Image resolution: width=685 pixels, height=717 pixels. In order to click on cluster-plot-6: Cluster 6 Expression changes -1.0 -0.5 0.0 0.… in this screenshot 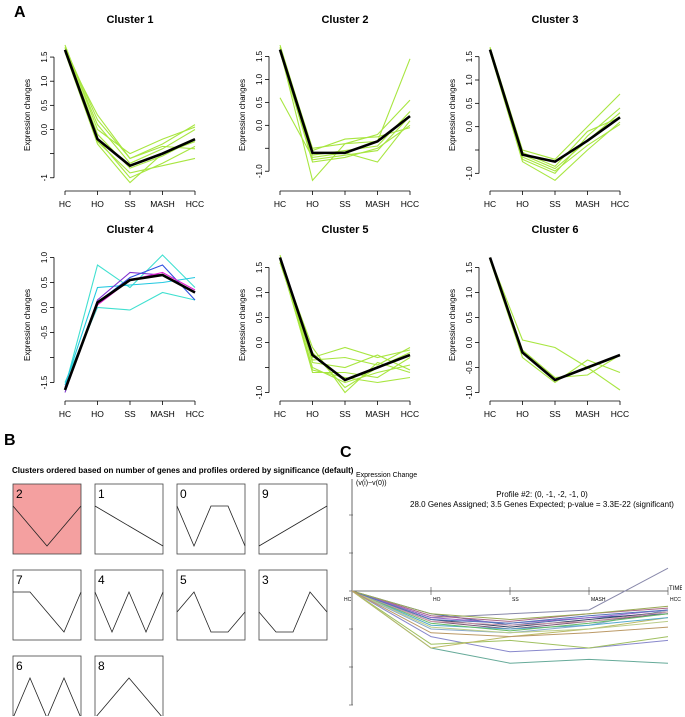, I will do `click(538, 321)`.